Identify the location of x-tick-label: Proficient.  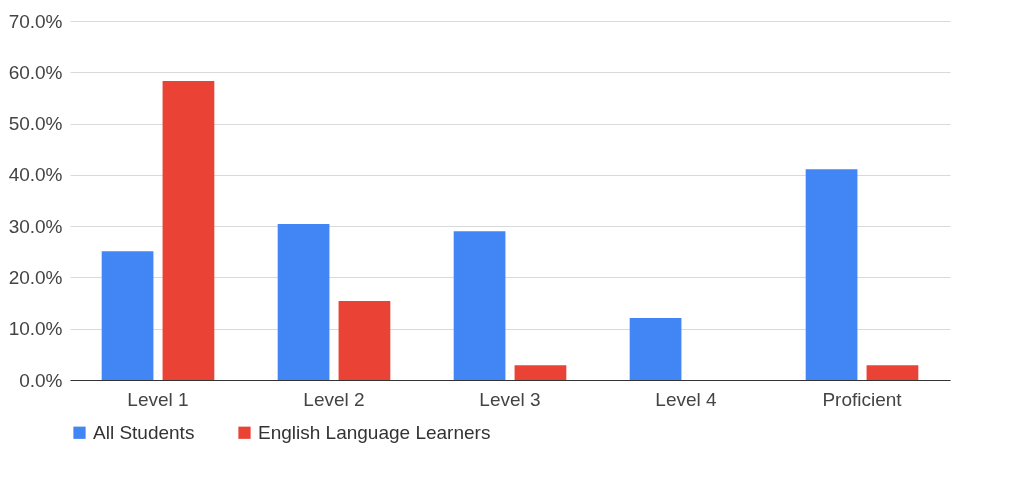
(862, 399).